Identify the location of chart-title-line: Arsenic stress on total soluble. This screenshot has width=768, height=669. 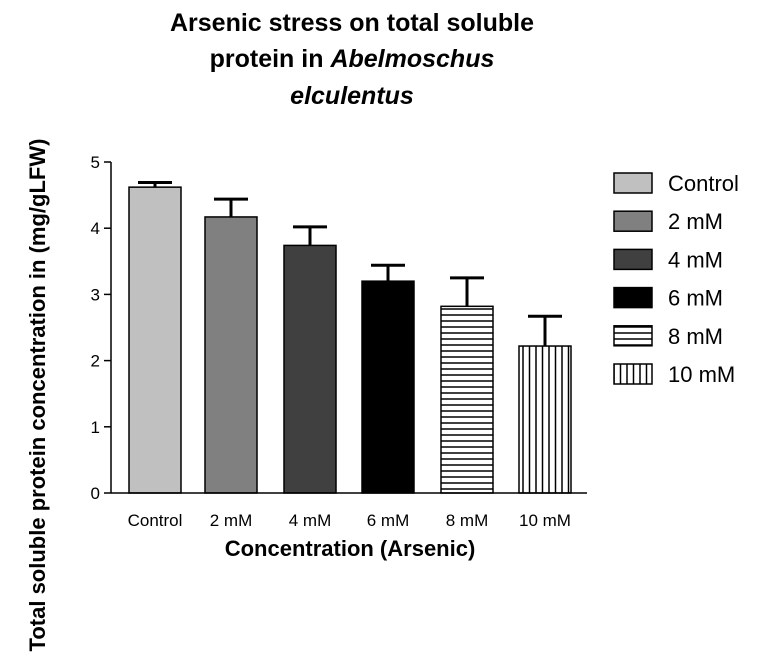
(352, 23).